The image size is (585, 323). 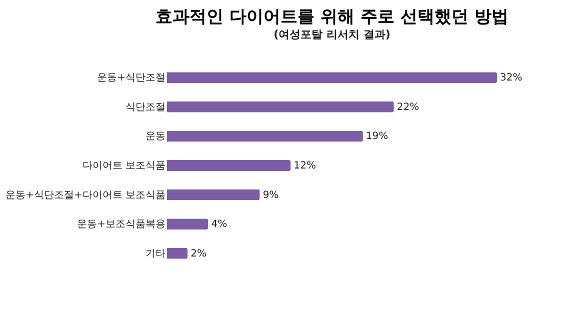 What do you see at coordinates (146, 107) in the screenshot?
I see `y-tick-label: 식단조절` at bounding box center [146, 107].